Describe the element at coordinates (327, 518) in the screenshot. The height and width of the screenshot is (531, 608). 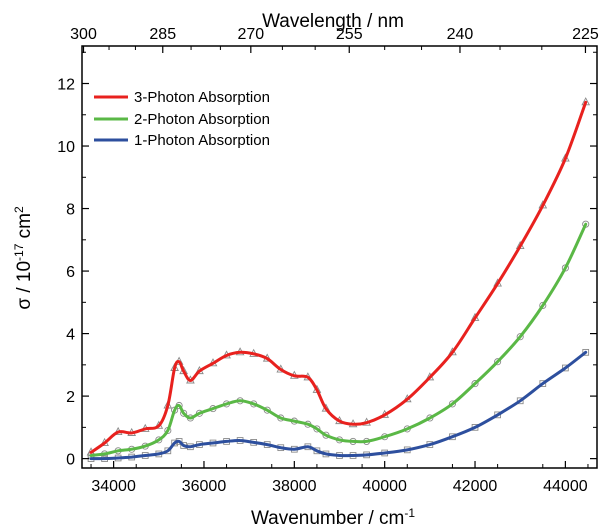
I see `x-axis-label-text: Wavenumber / cm` at that location.